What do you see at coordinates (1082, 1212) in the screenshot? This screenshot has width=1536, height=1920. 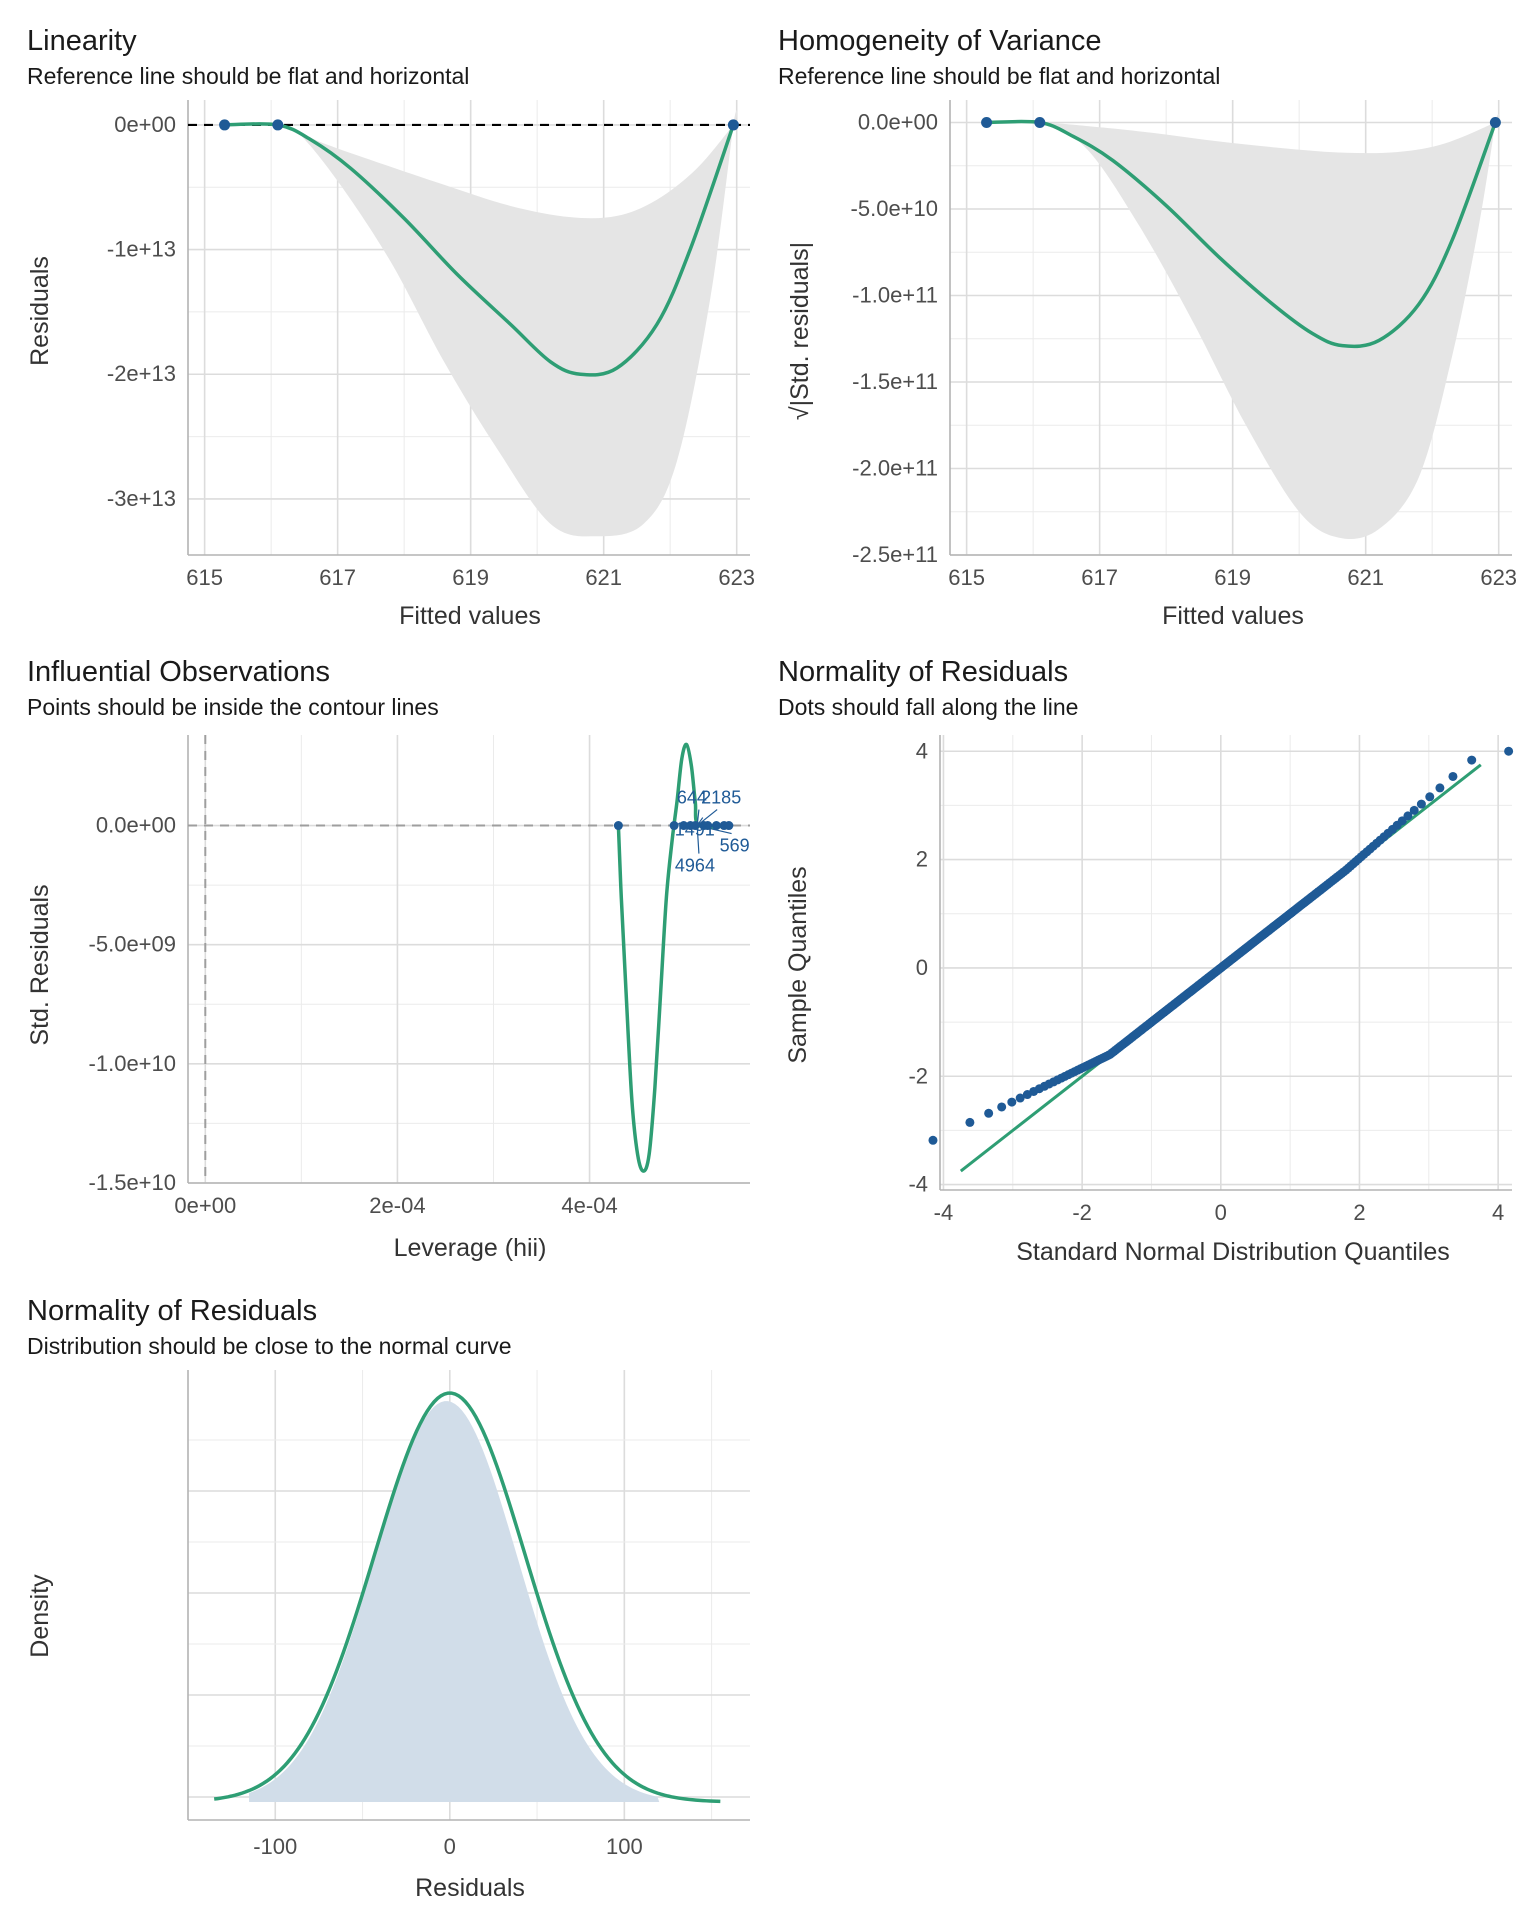 I see `x-tick-label: -2` at bounding box center [1082, 1212].